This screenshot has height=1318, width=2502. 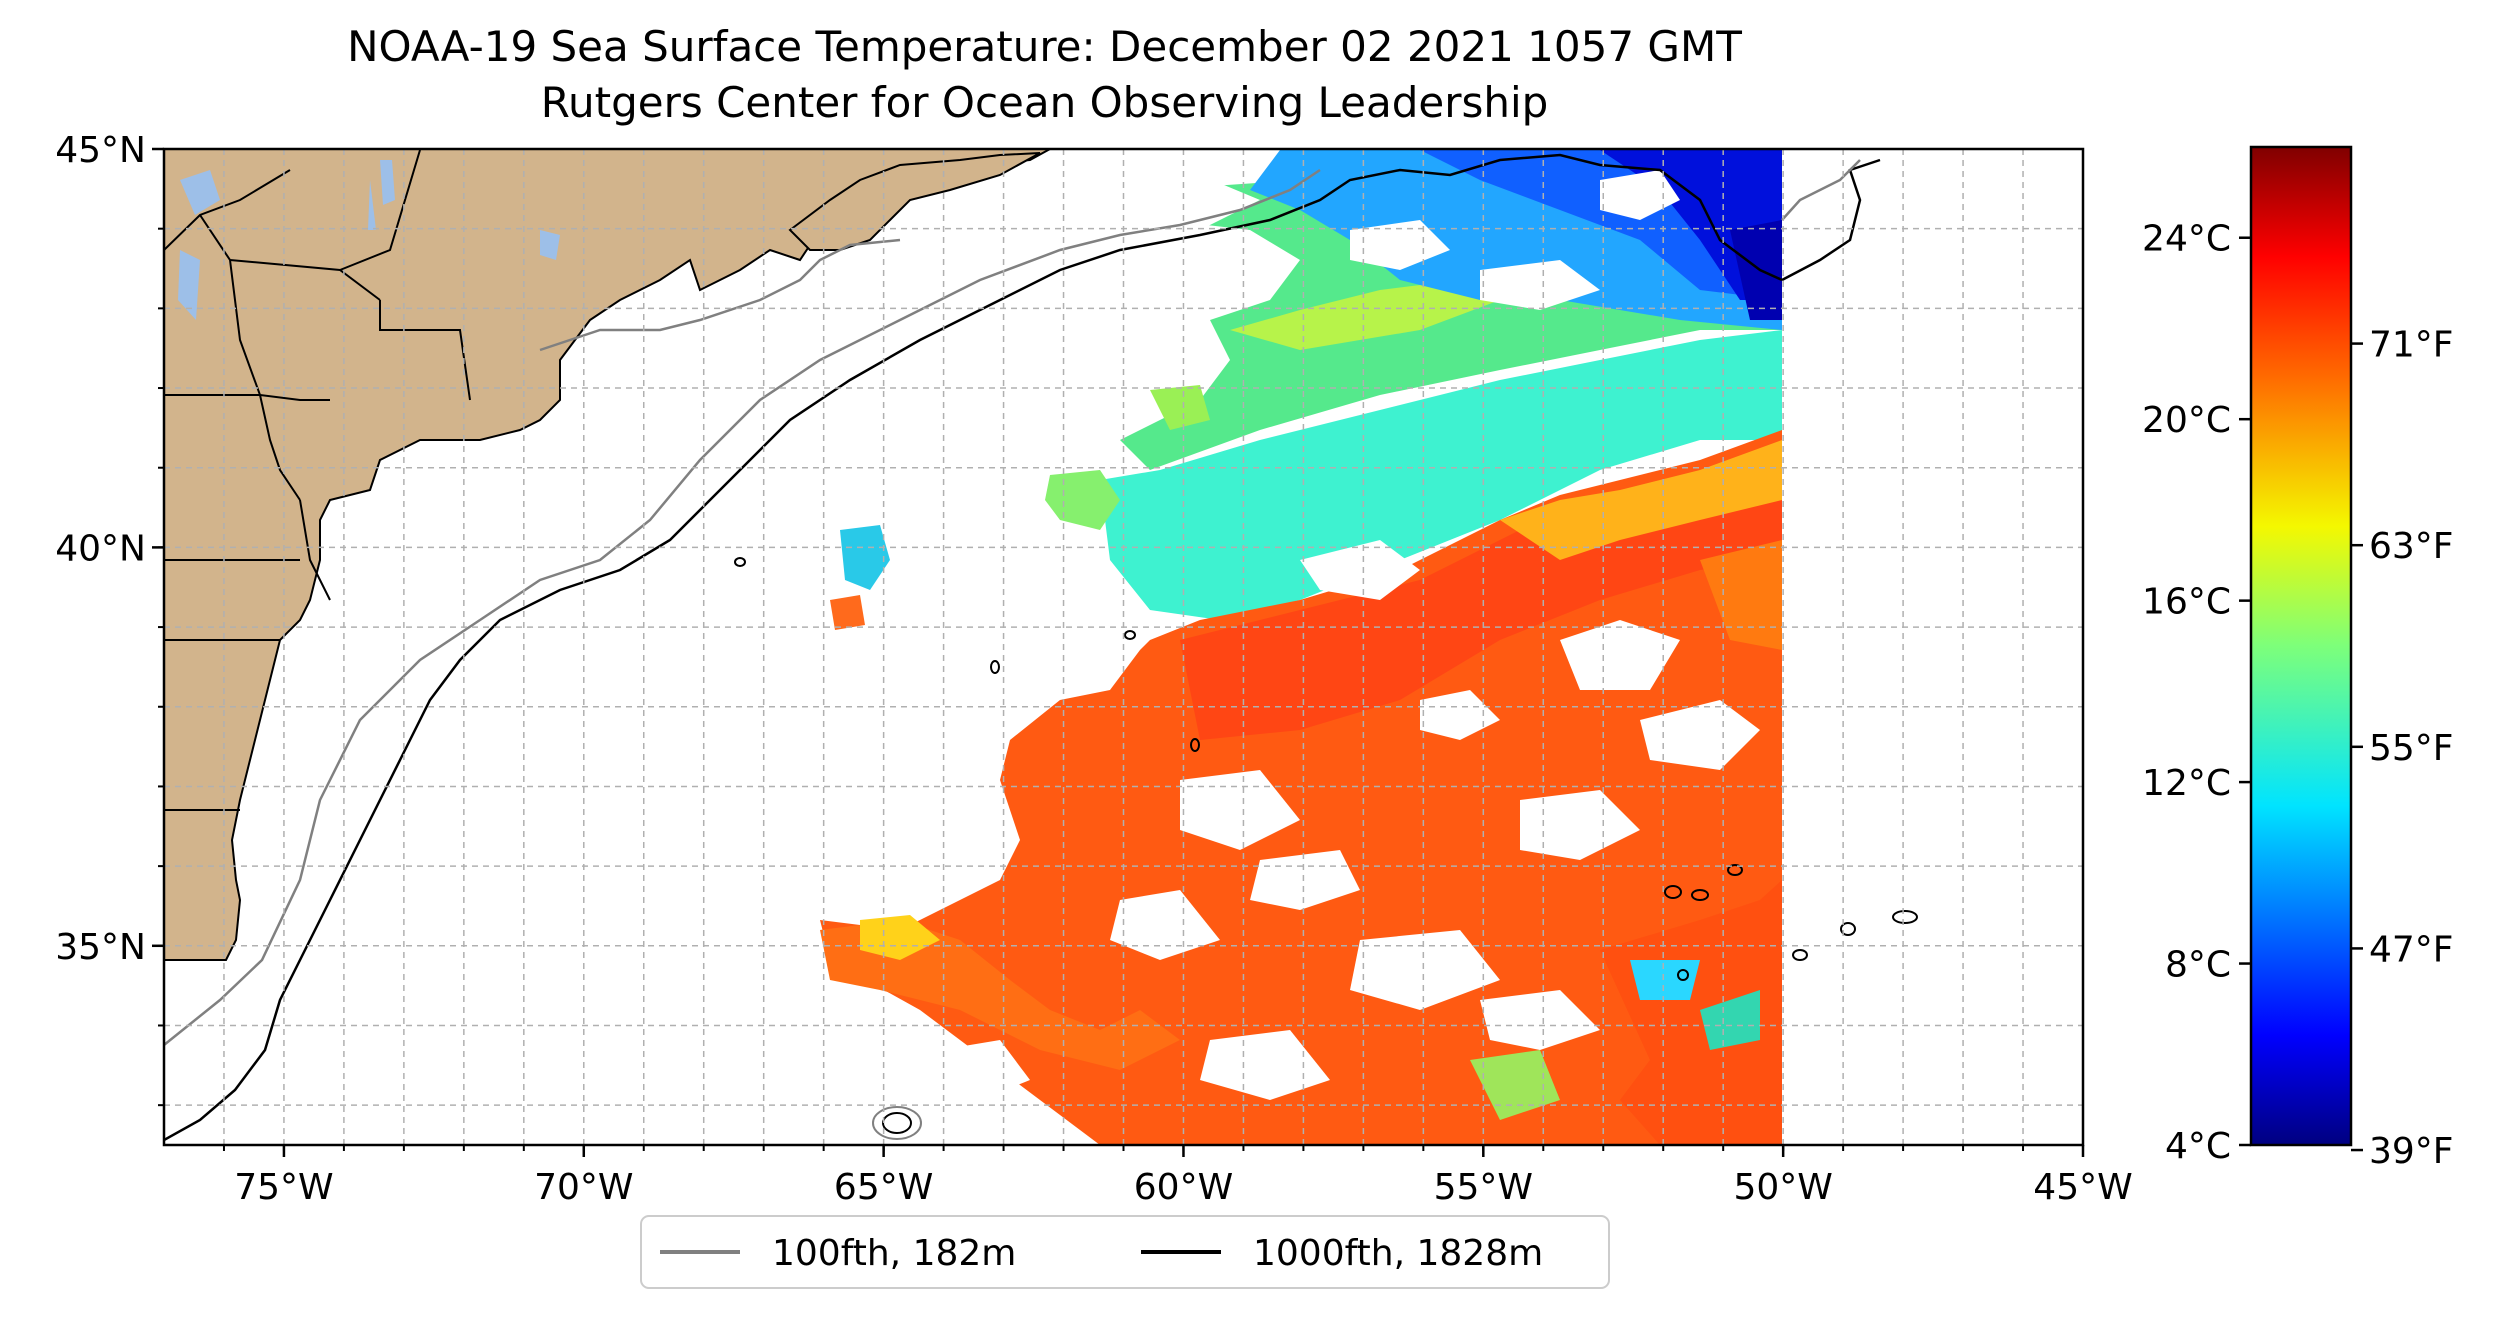 What do you see at coordinates (2411, 1151) in the screenshot?
I see `fahrenheit-tick-label: 39°F` at bounding box center [2411, 1151].